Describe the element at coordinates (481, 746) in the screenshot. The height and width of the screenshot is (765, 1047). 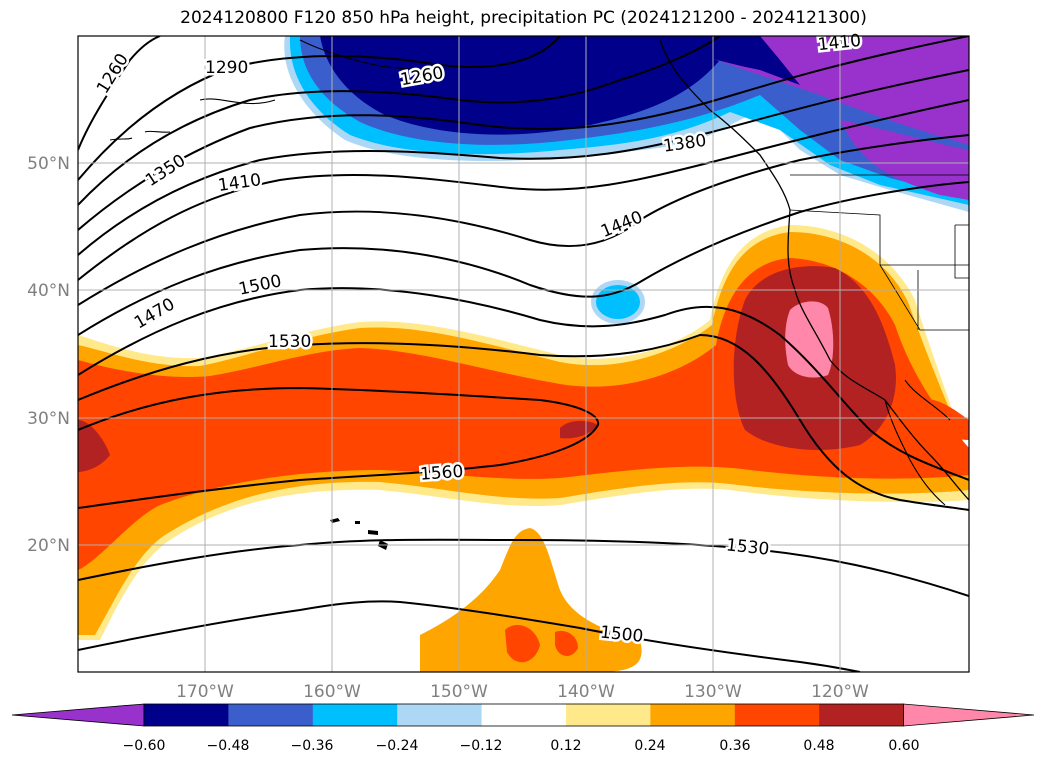
I see `colorbar-tick-label: −0.12` at that location.